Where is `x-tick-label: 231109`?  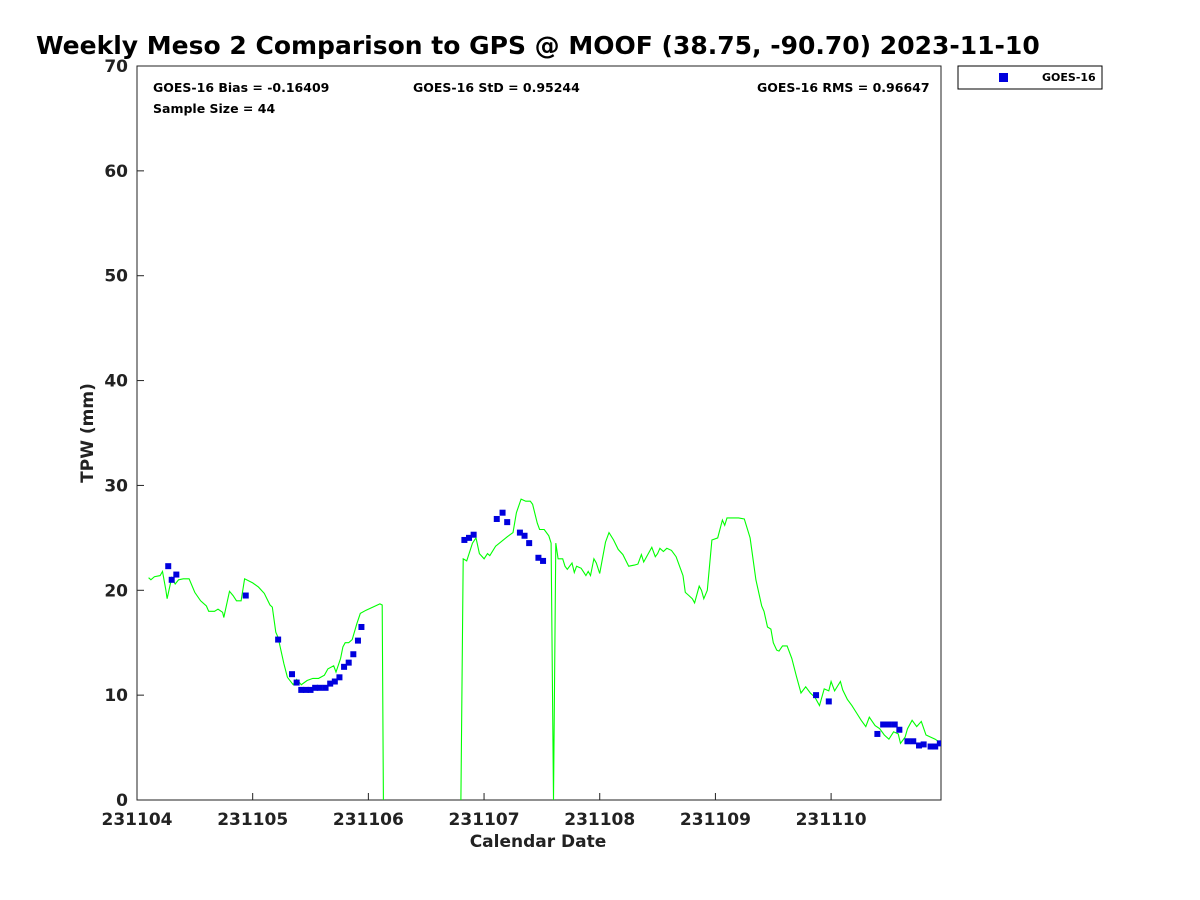
x-tick-label: 231109 is located at coordinates (715, 820).